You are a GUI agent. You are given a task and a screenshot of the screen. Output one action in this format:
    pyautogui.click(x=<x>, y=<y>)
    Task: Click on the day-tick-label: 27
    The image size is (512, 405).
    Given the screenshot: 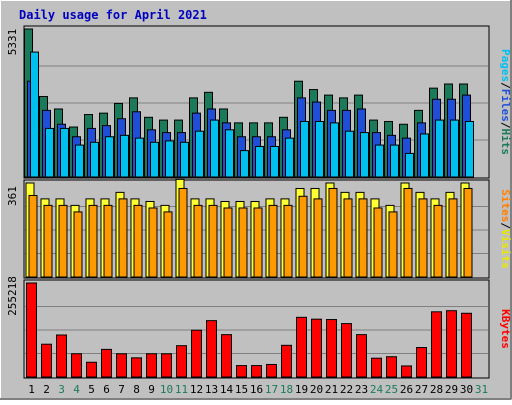 What is the action you would take?
    pyautogui.click(x=421, y=389)
    